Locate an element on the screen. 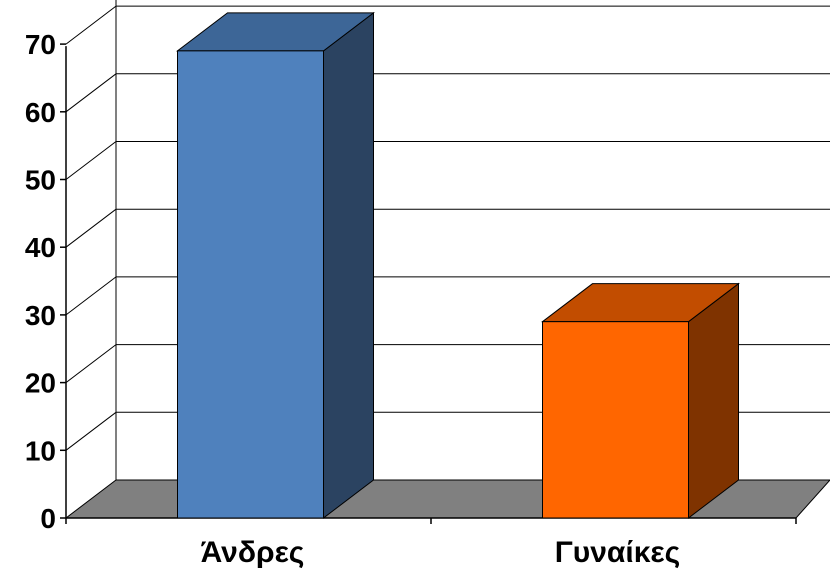 This screenshot has height=574, width=830. y-tick-label: 40 is located at coordinates (40, 247).